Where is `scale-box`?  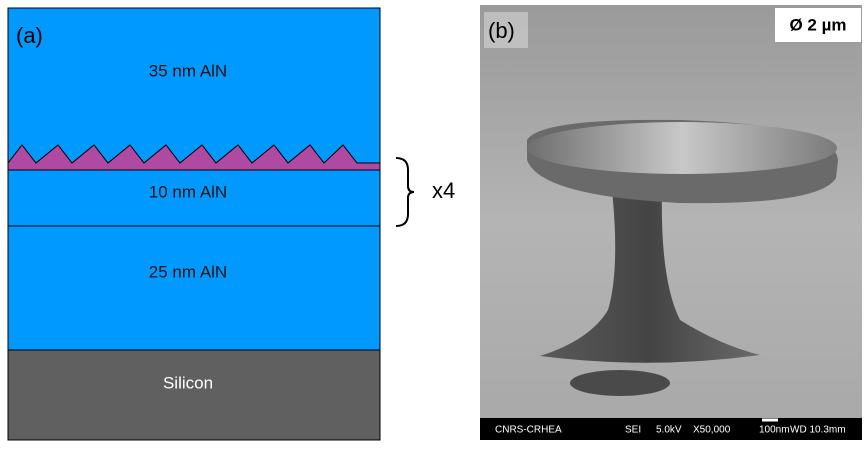 scale-box is located at coordinates (818, 25).